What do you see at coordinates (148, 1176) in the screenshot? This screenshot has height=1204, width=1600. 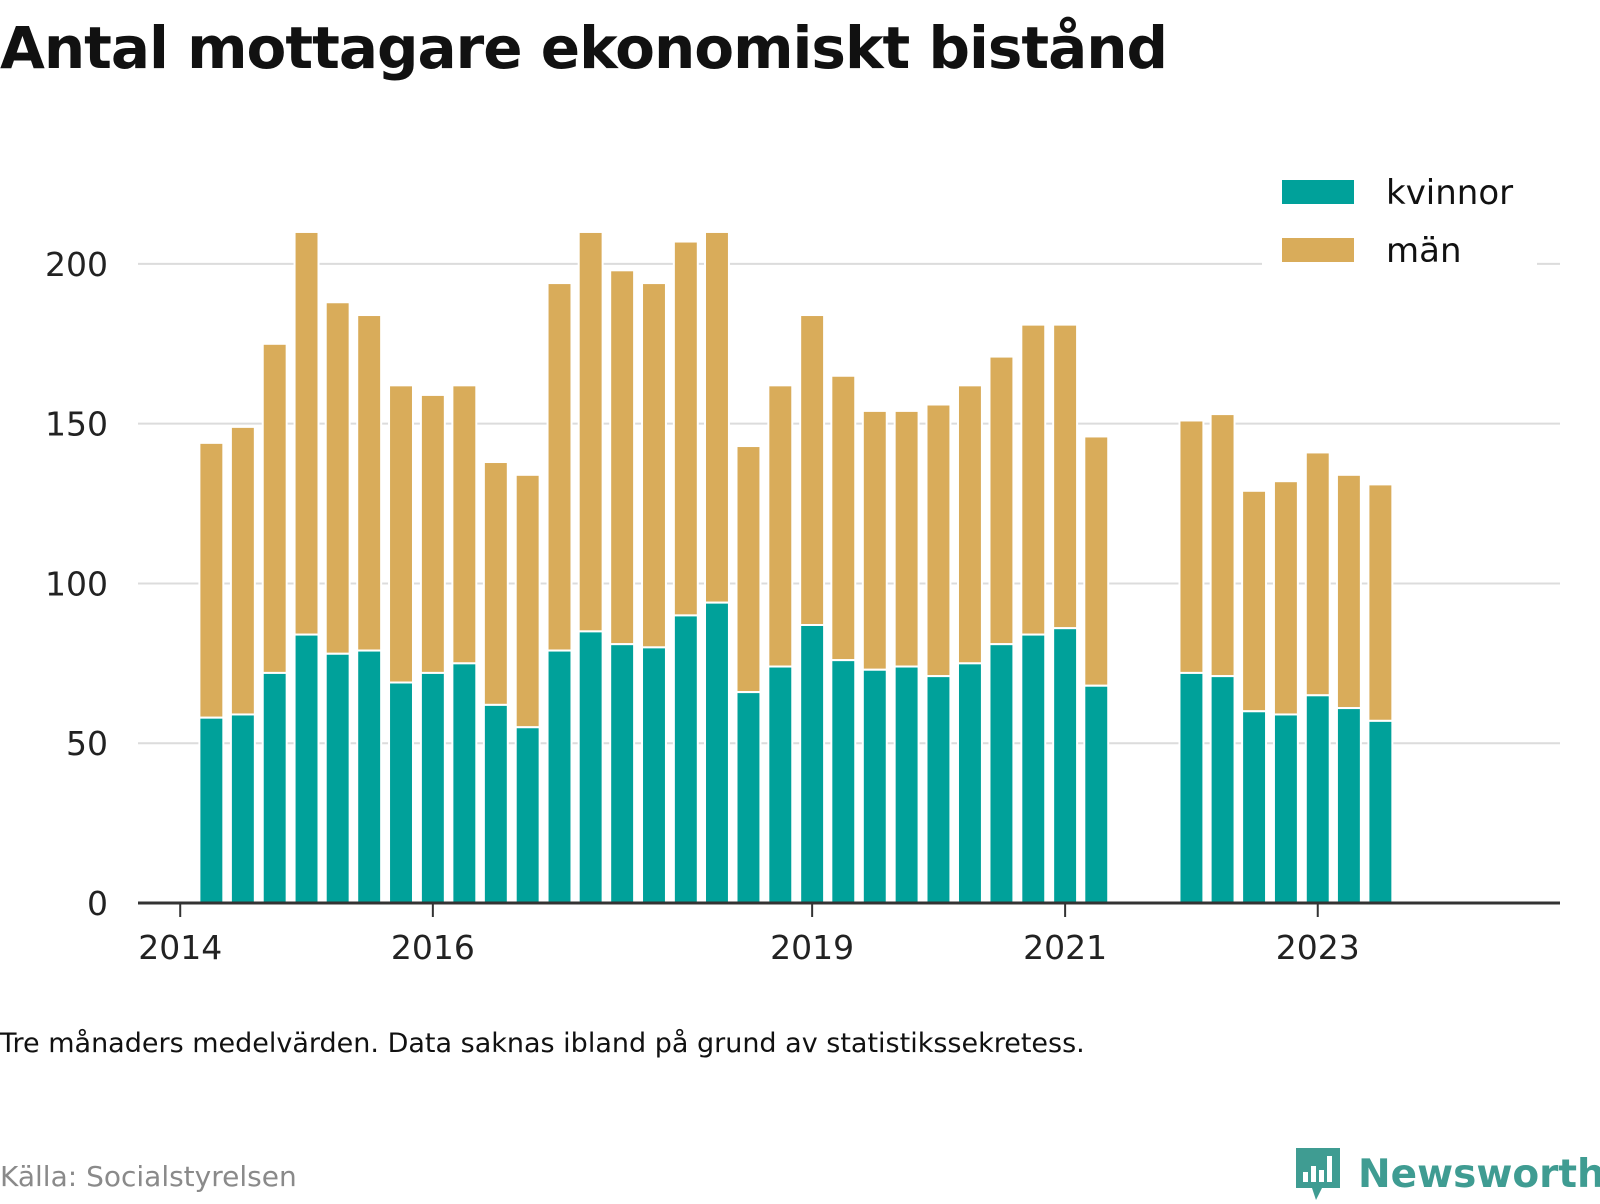 I see `source-note: Källa: Socialstyrelsen` at bounding box center [148, 1176].